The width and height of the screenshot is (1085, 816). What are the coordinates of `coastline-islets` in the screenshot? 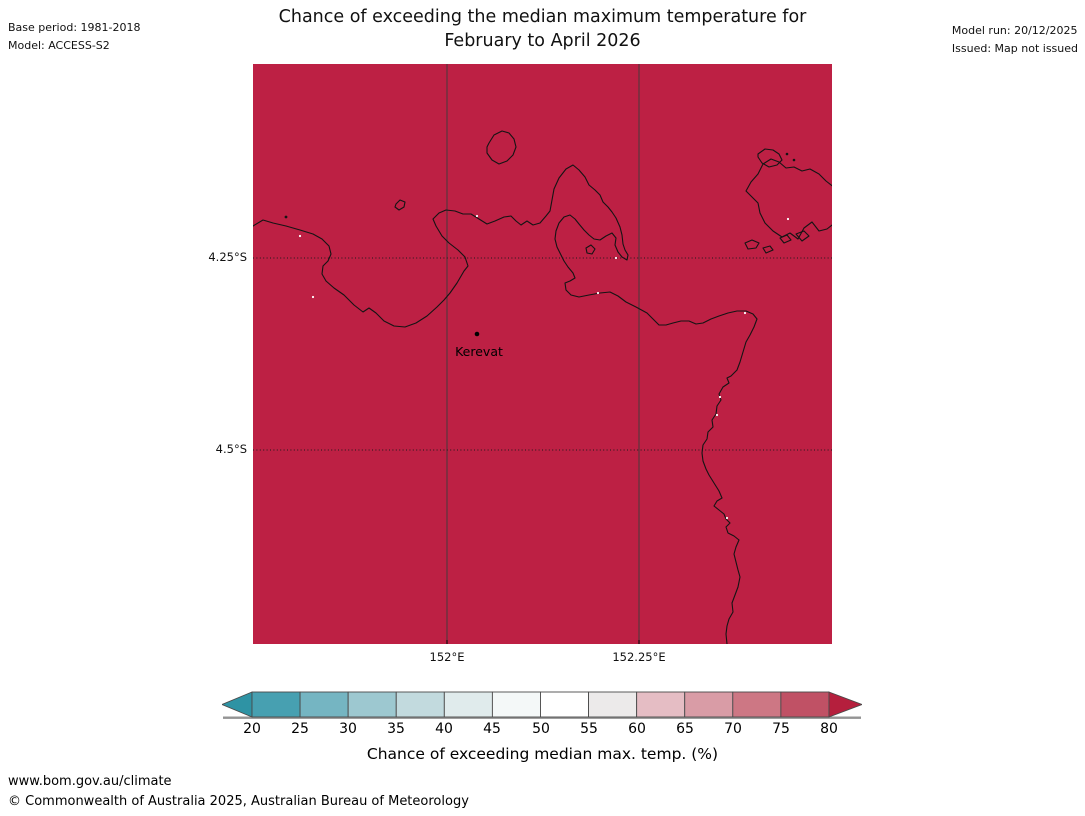 It's located at (777, 242).